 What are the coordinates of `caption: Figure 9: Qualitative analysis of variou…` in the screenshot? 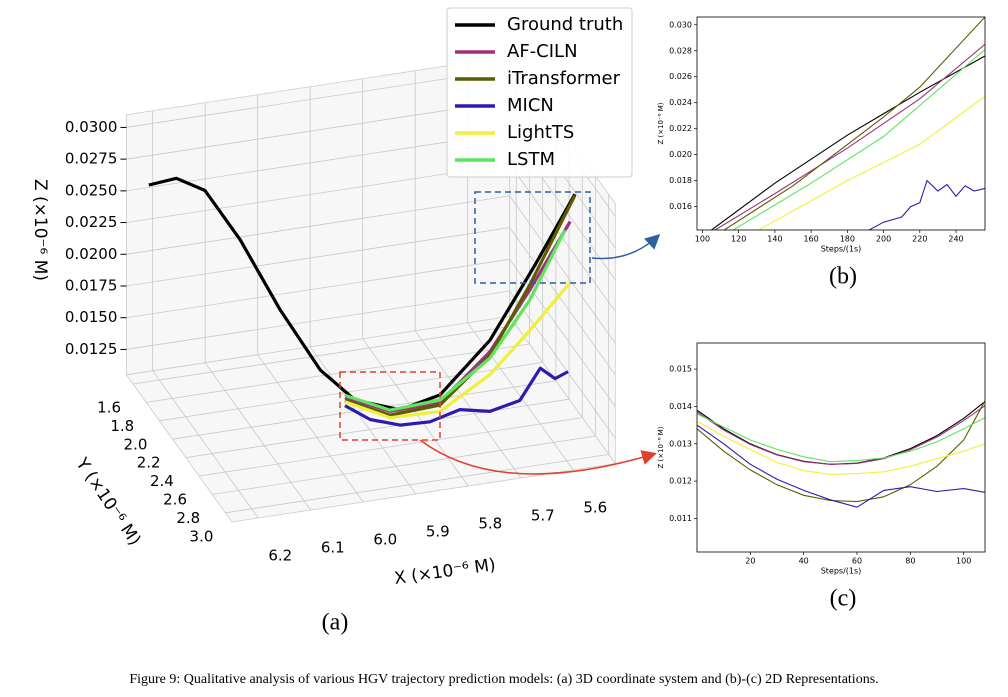 It's located at (503, 679).